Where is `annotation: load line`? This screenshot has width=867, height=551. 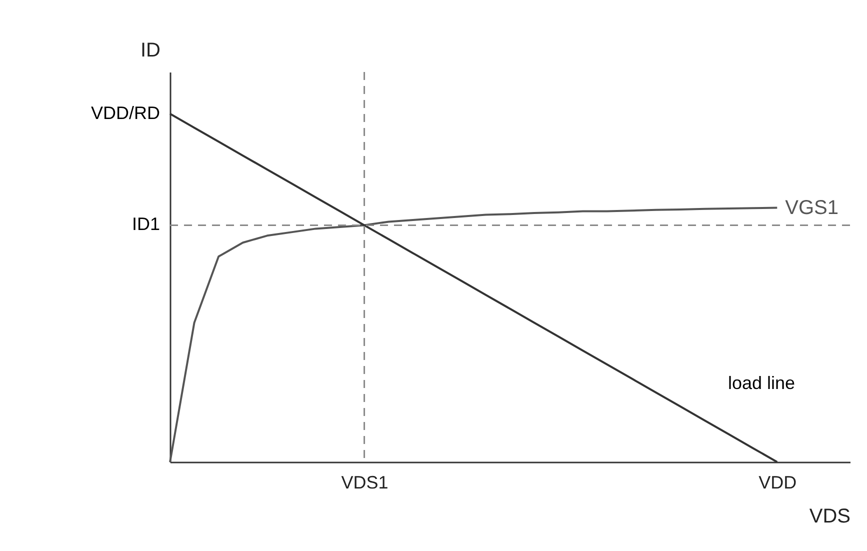 annotation: load line is located at coordinates (762, 383).